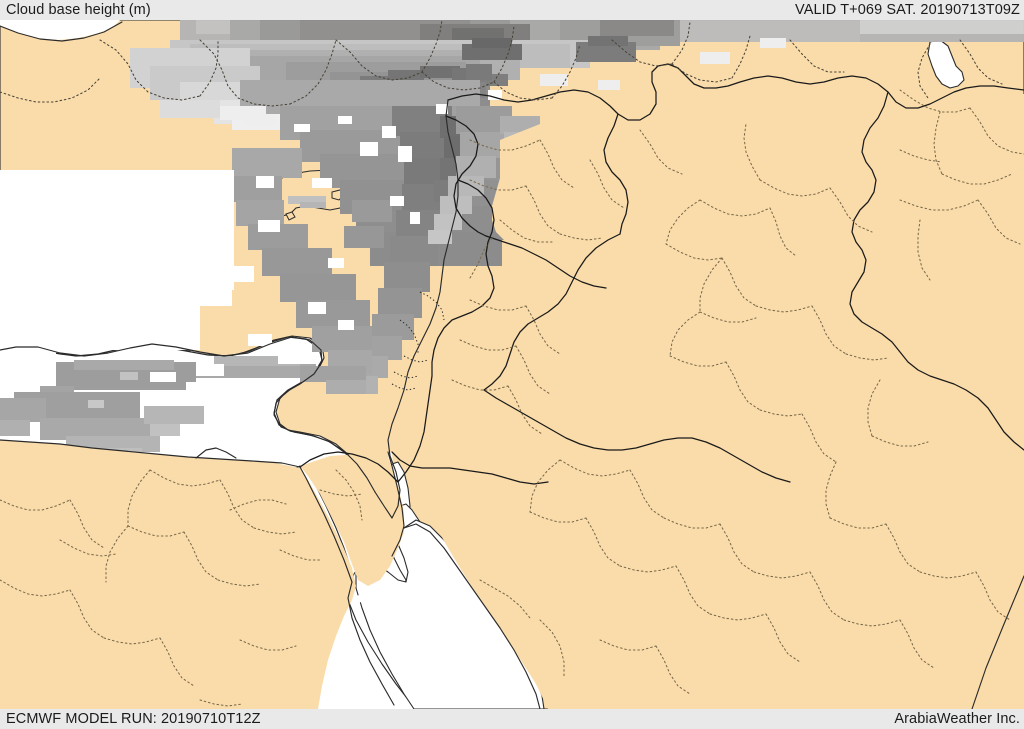  What do you see at coordinates (637, 436) in the screenshot?
I see `border-jordan-iraq-saudi` at bounding box center [637, 436].